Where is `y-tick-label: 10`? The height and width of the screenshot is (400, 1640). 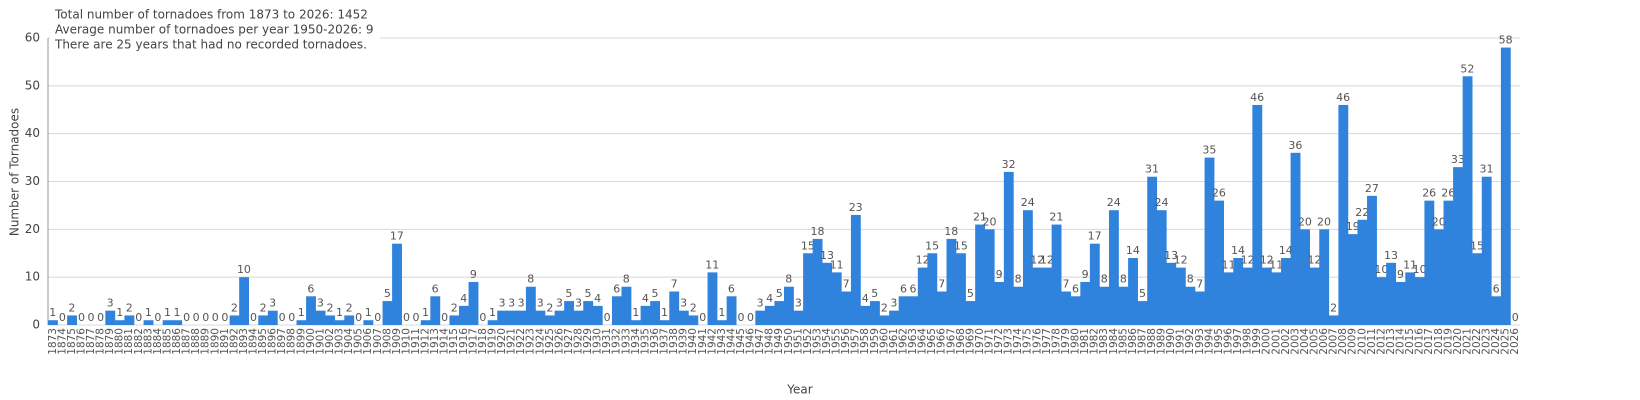
y-tick-label: 10 is located at coordinates (32, 277).